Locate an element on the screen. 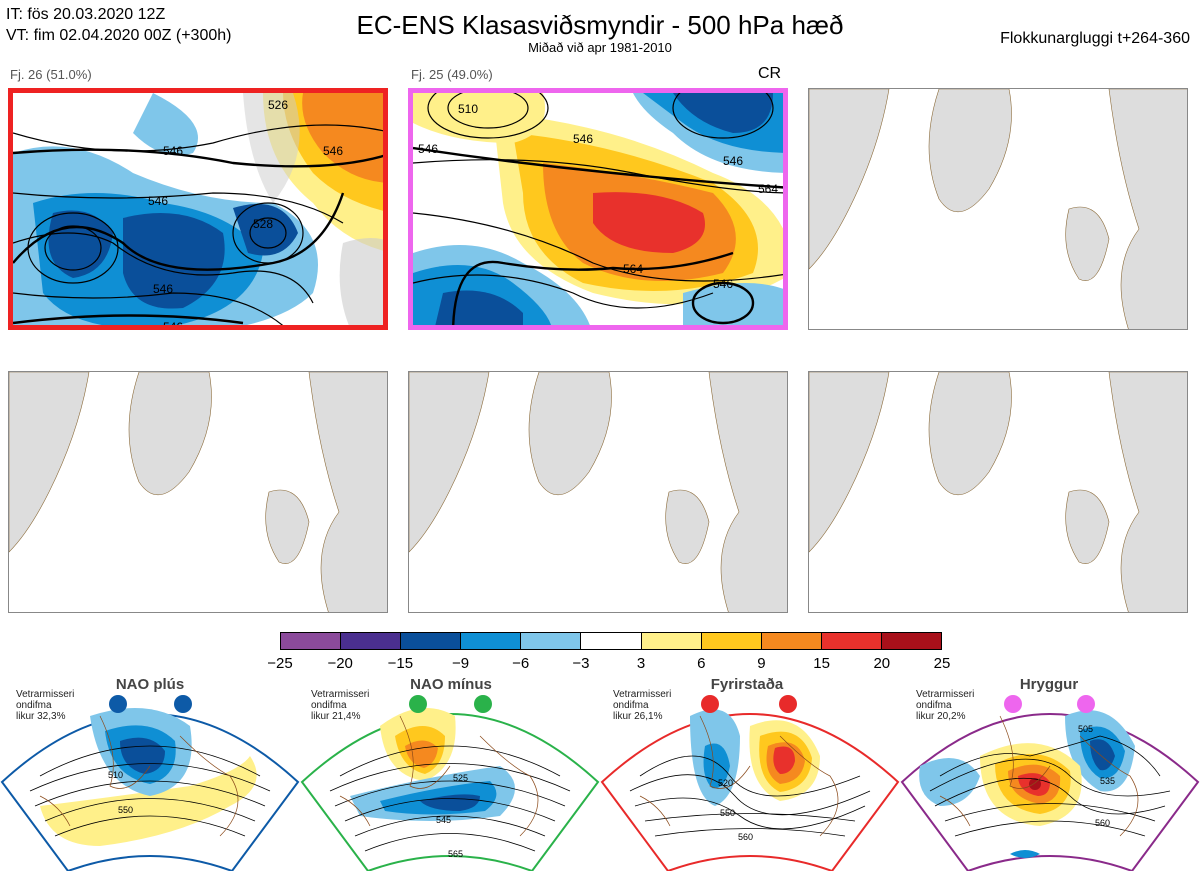  colorbar-tick-label: −25 is located at coordinates (280, 663).